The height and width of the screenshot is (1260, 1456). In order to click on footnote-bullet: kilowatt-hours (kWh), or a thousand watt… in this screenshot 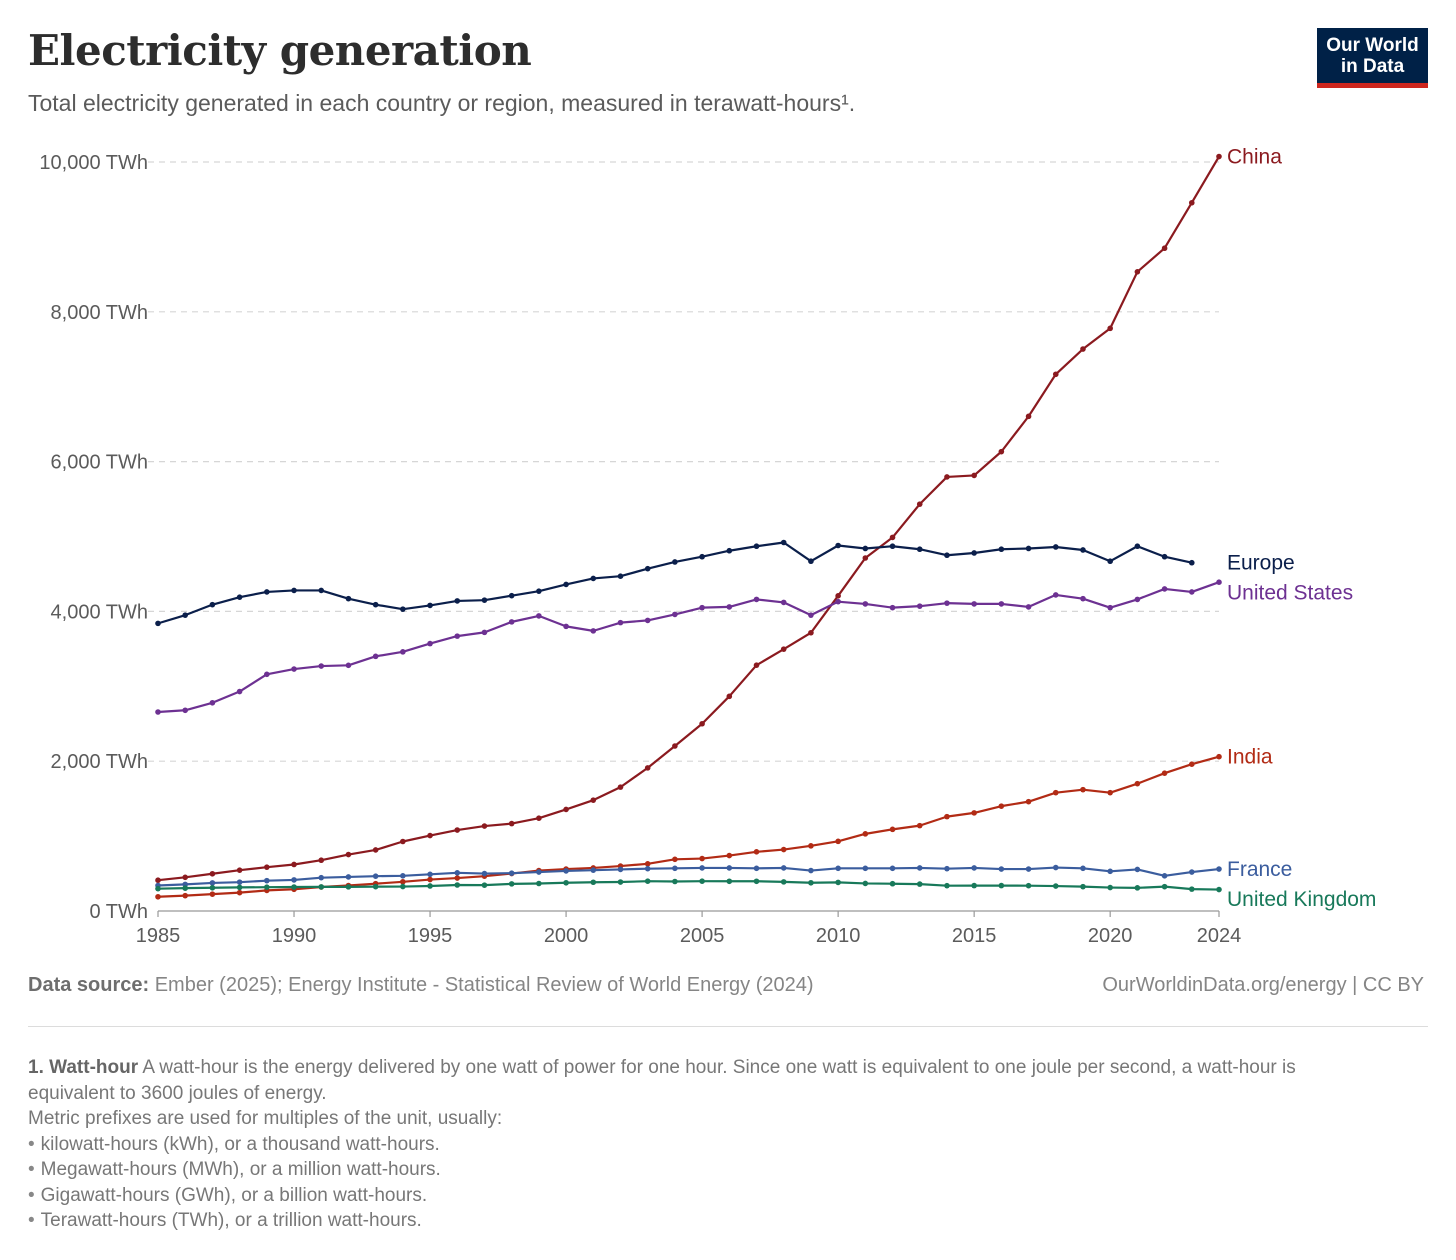, I will do `click(688, 1145)`.